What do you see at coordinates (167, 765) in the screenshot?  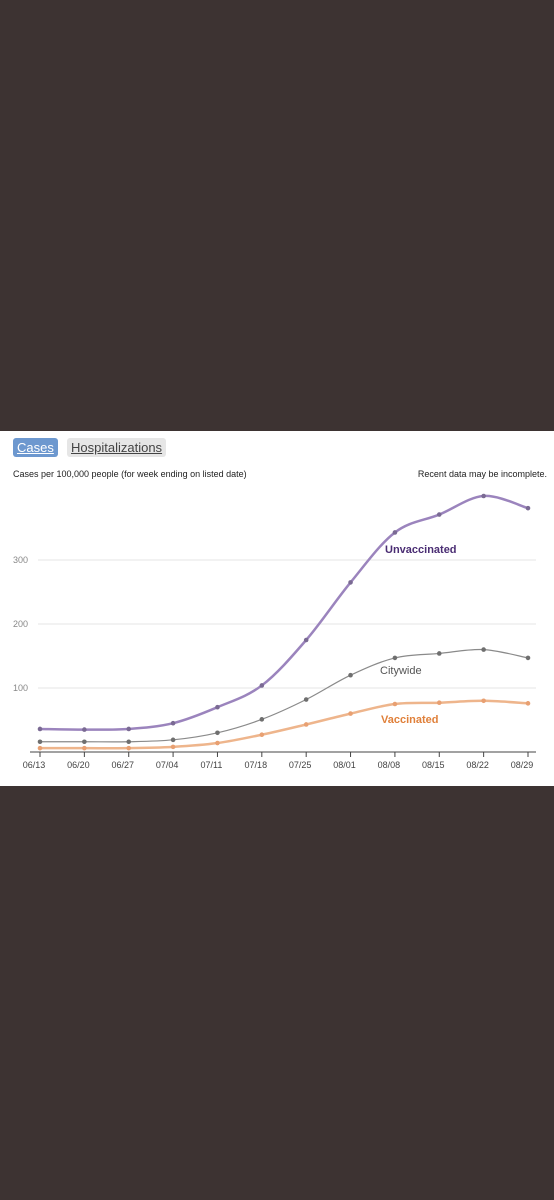 I see `x-tick-label: 07/04` at bounding box center [167, 765].